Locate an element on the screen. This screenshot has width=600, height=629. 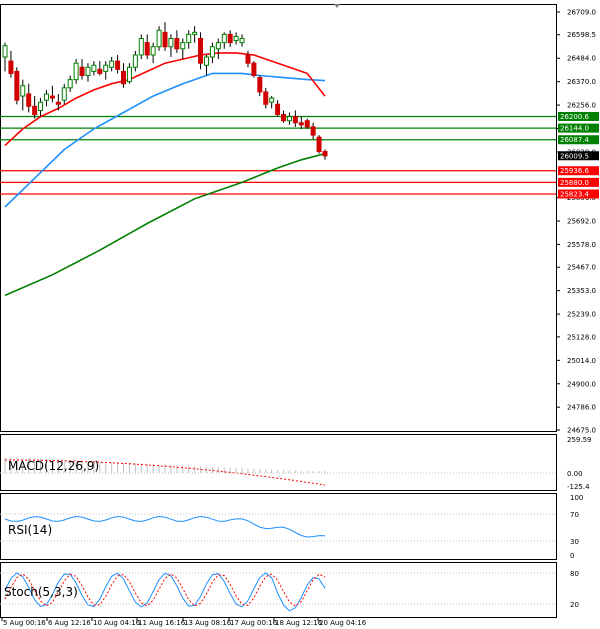
candles-group is located at coordinates (165, 91).